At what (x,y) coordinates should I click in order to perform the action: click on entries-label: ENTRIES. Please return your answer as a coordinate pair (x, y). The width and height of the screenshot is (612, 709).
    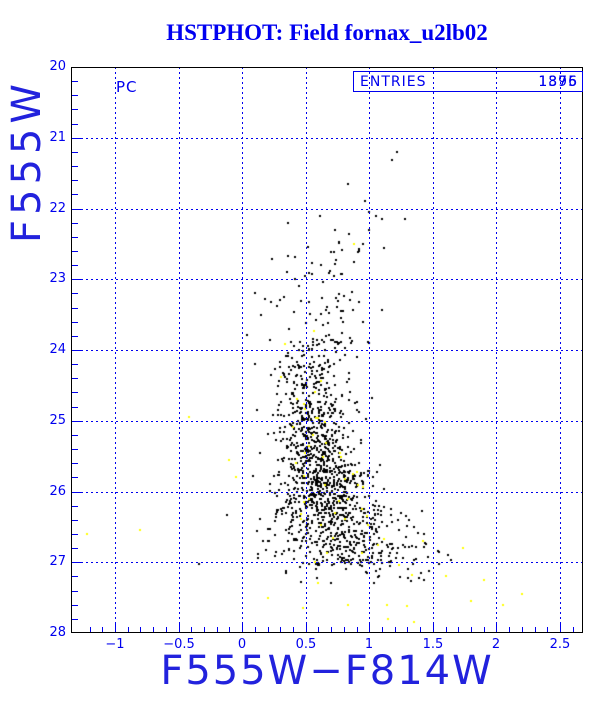
    Looking at the image, I should click on (393, 82).